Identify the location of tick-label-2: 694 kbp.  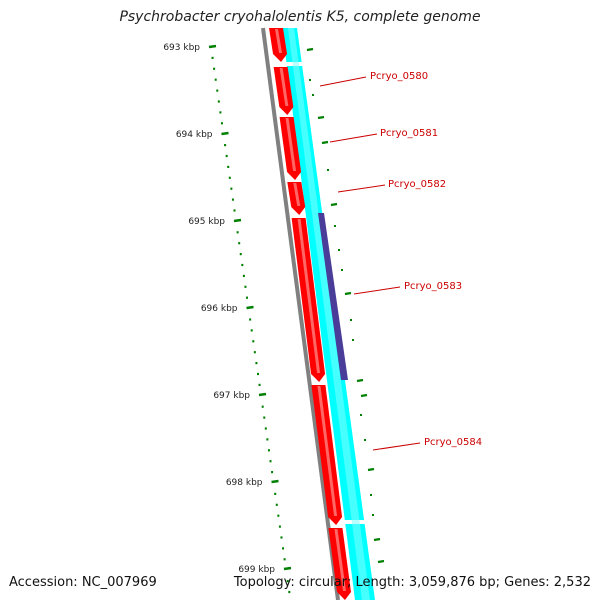
(194, 135).